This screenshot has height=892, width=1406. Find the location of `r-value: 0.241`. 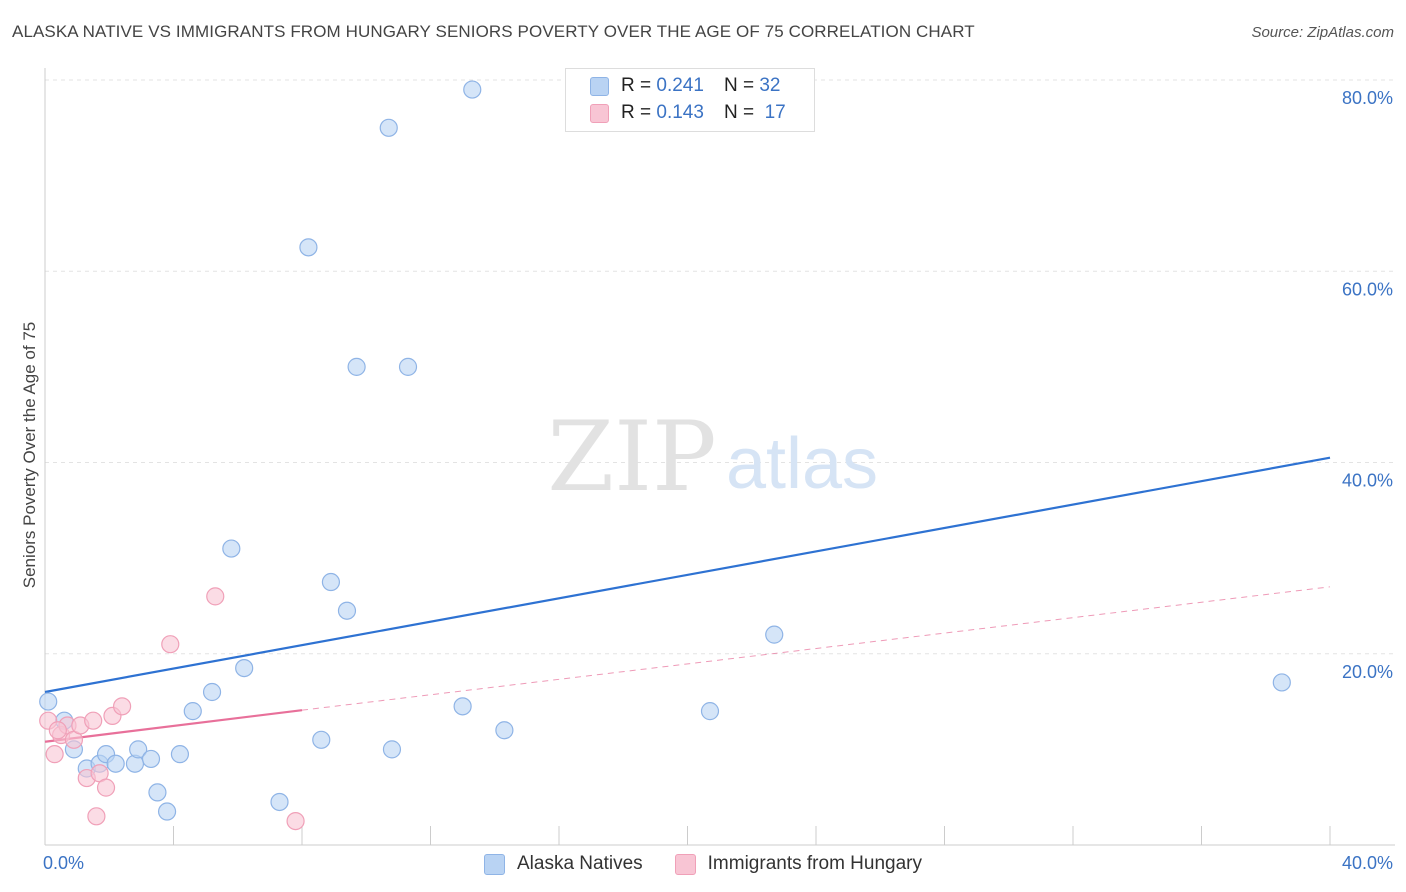

r-value: 0.241 is located at coordinates (680, 85).